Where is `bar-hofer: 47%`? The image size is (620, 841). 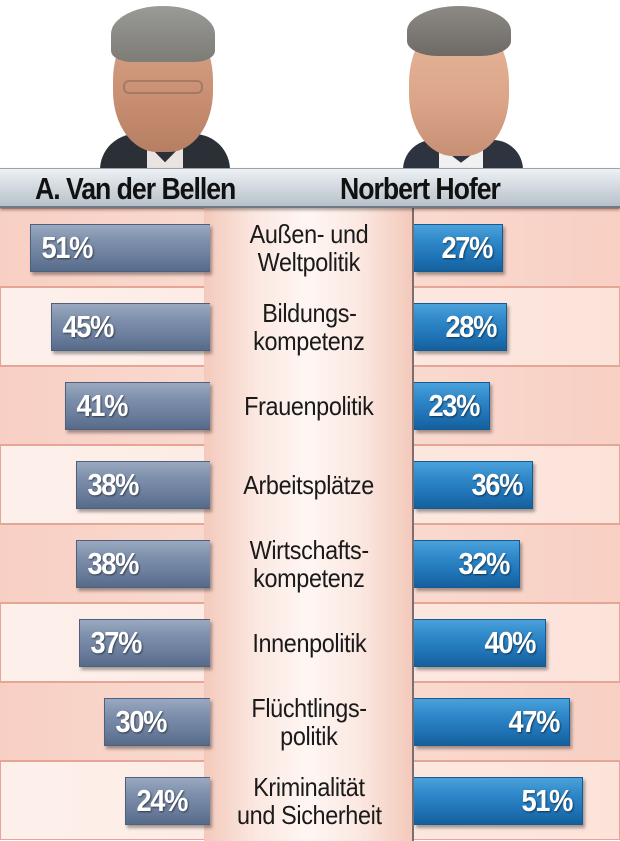
bar-hofer: 47% is located at coordinates (492, 722).